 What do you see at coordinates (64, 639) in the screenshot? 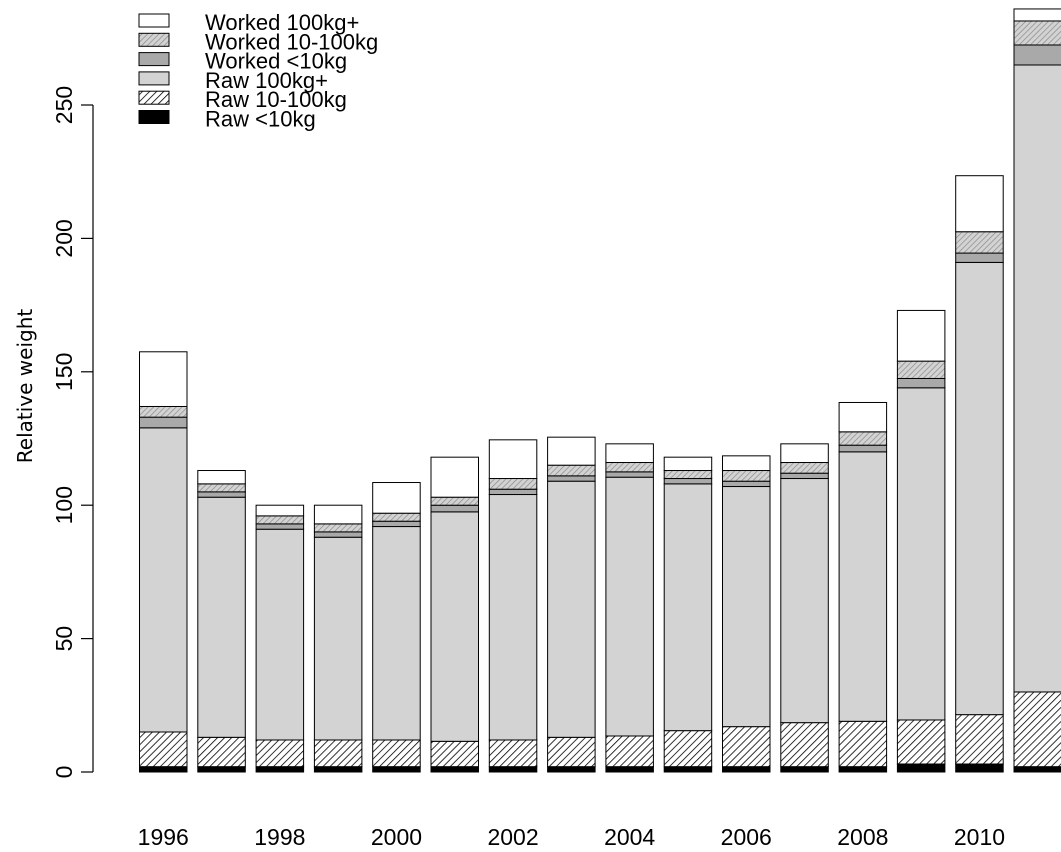
I see `y-tick-label: 50` at bounding box center [64, 639].